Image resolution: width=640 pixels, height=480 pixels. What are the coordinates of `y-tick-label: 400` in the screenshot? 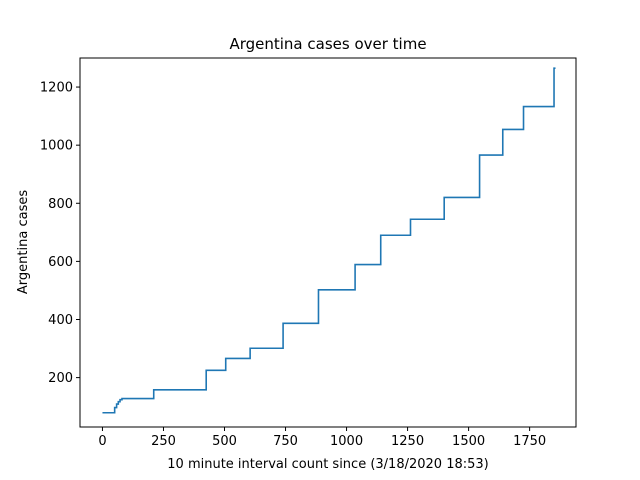 It's located at (60, 320).